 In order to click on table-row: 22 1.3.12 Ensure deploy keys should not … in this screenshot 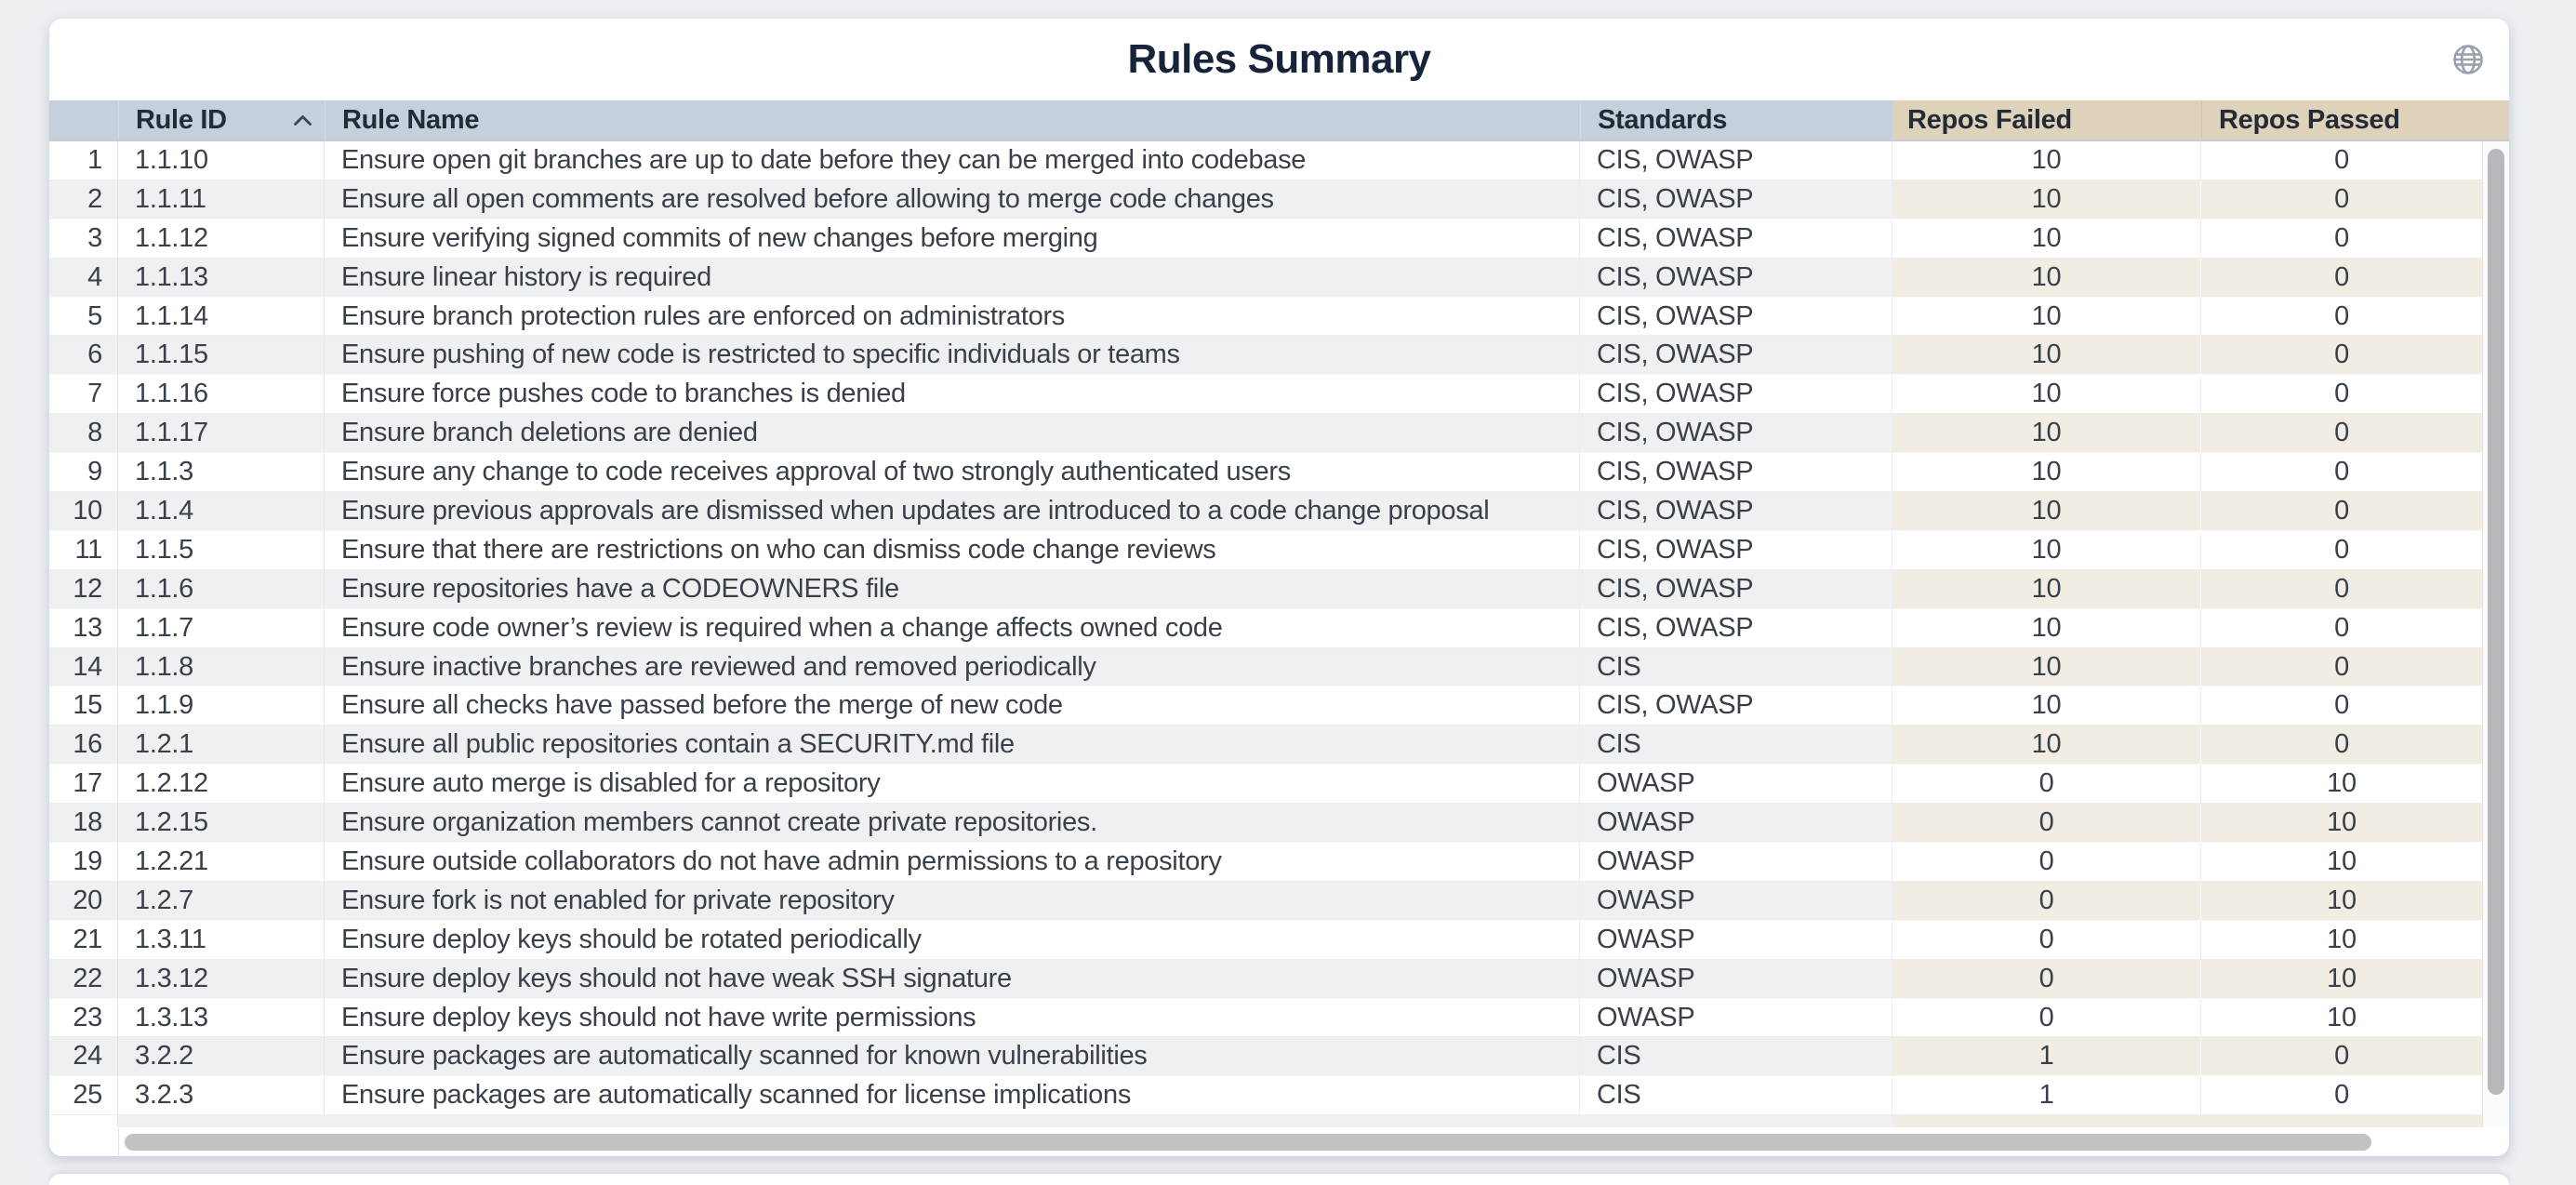, I will do `click(1279, 979)`.